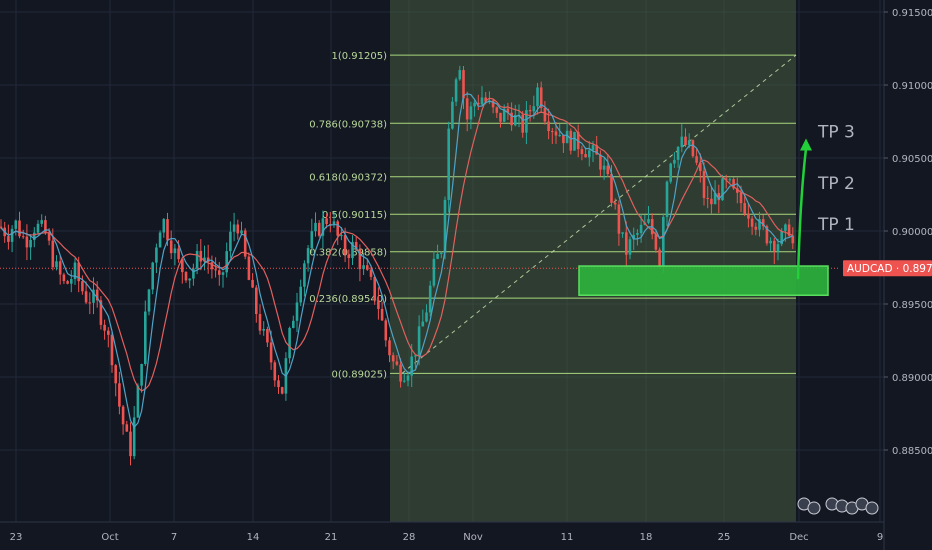 Image resolution: width=932 pixels, height=550 pixels. I want to click on arrow-head, so click(806, 144).